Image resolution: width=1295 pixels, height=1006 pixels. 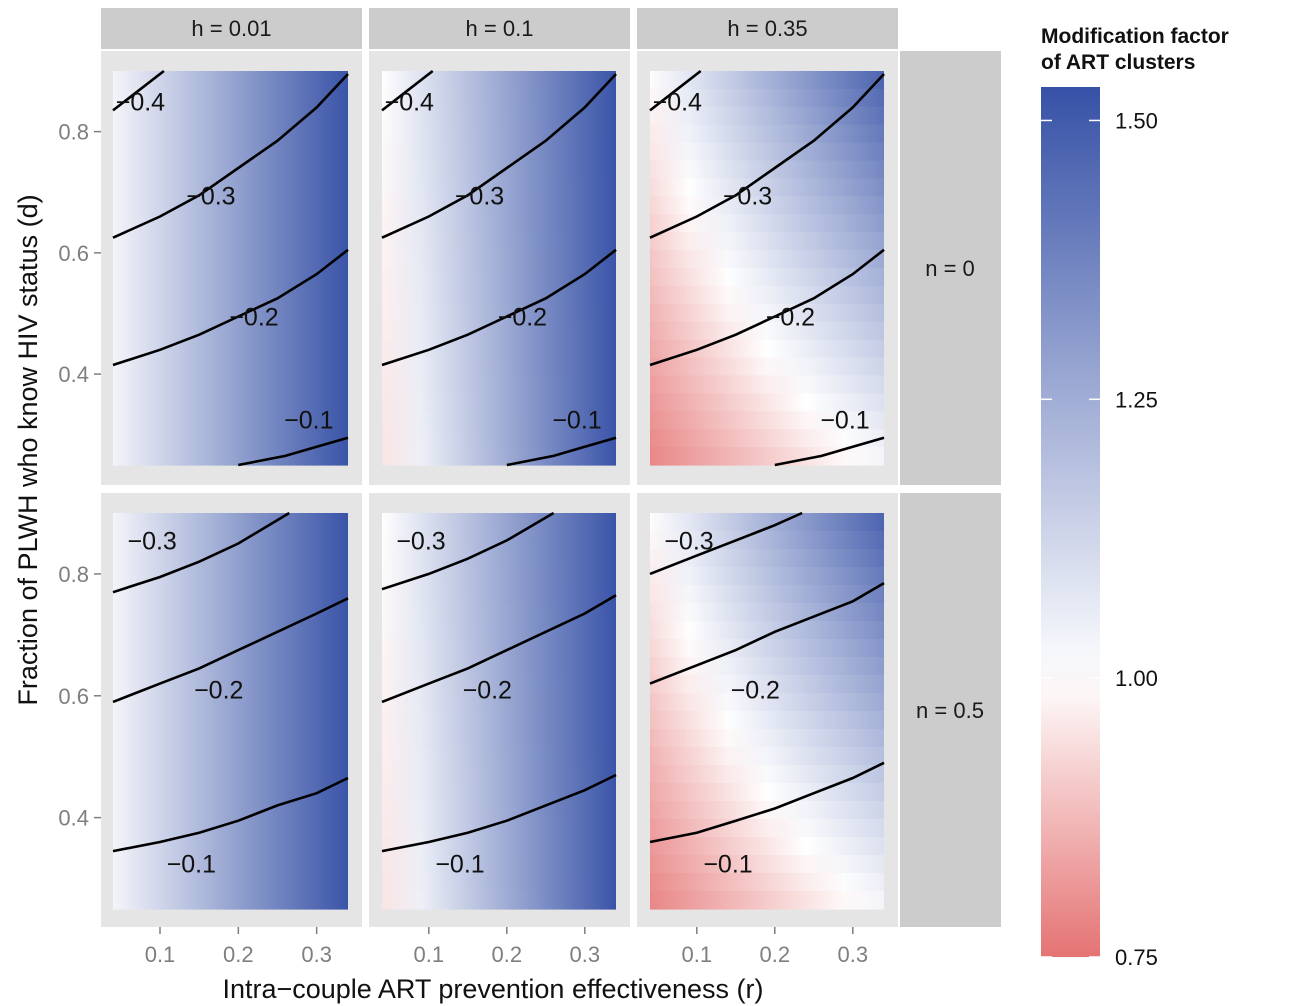 What do you see at coordinates (767, 710) in the screenshot?
I see `facet-panel-1-2: −0.3 −0.2 −0.1` at bounding box center [767, 710].